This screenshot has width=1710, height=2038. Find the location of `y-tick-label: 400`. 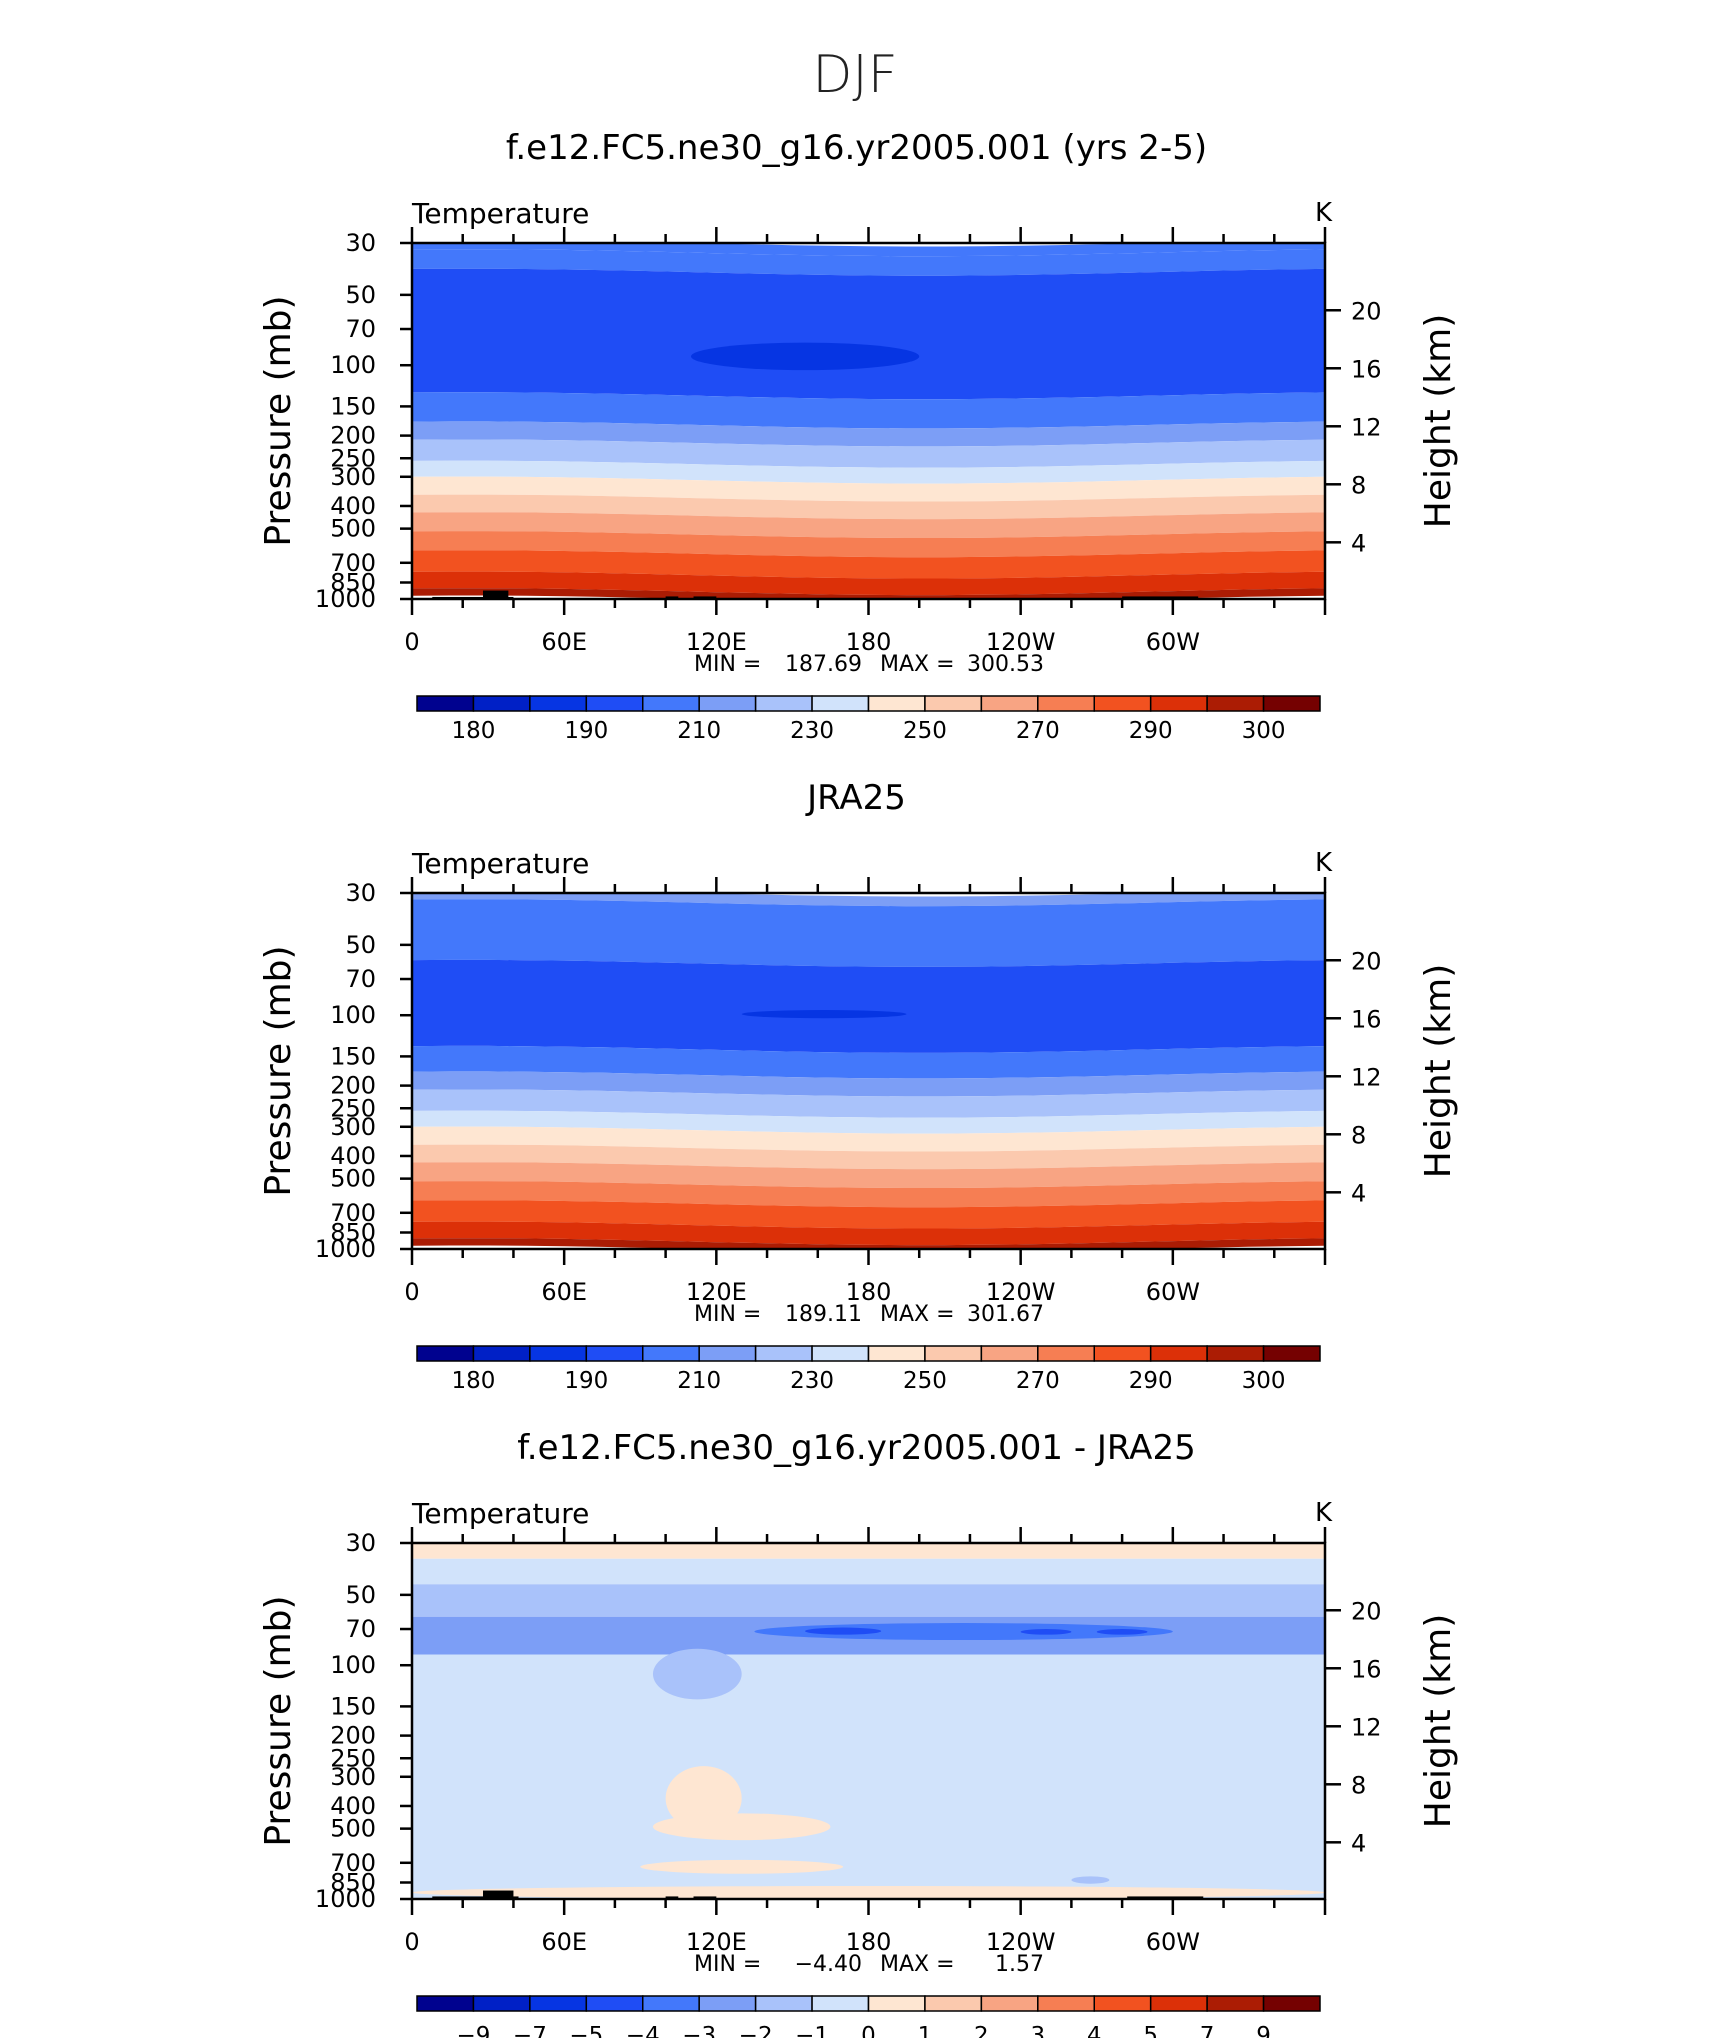

y-tick-label: 400 is located at coordinates (353, 1156).